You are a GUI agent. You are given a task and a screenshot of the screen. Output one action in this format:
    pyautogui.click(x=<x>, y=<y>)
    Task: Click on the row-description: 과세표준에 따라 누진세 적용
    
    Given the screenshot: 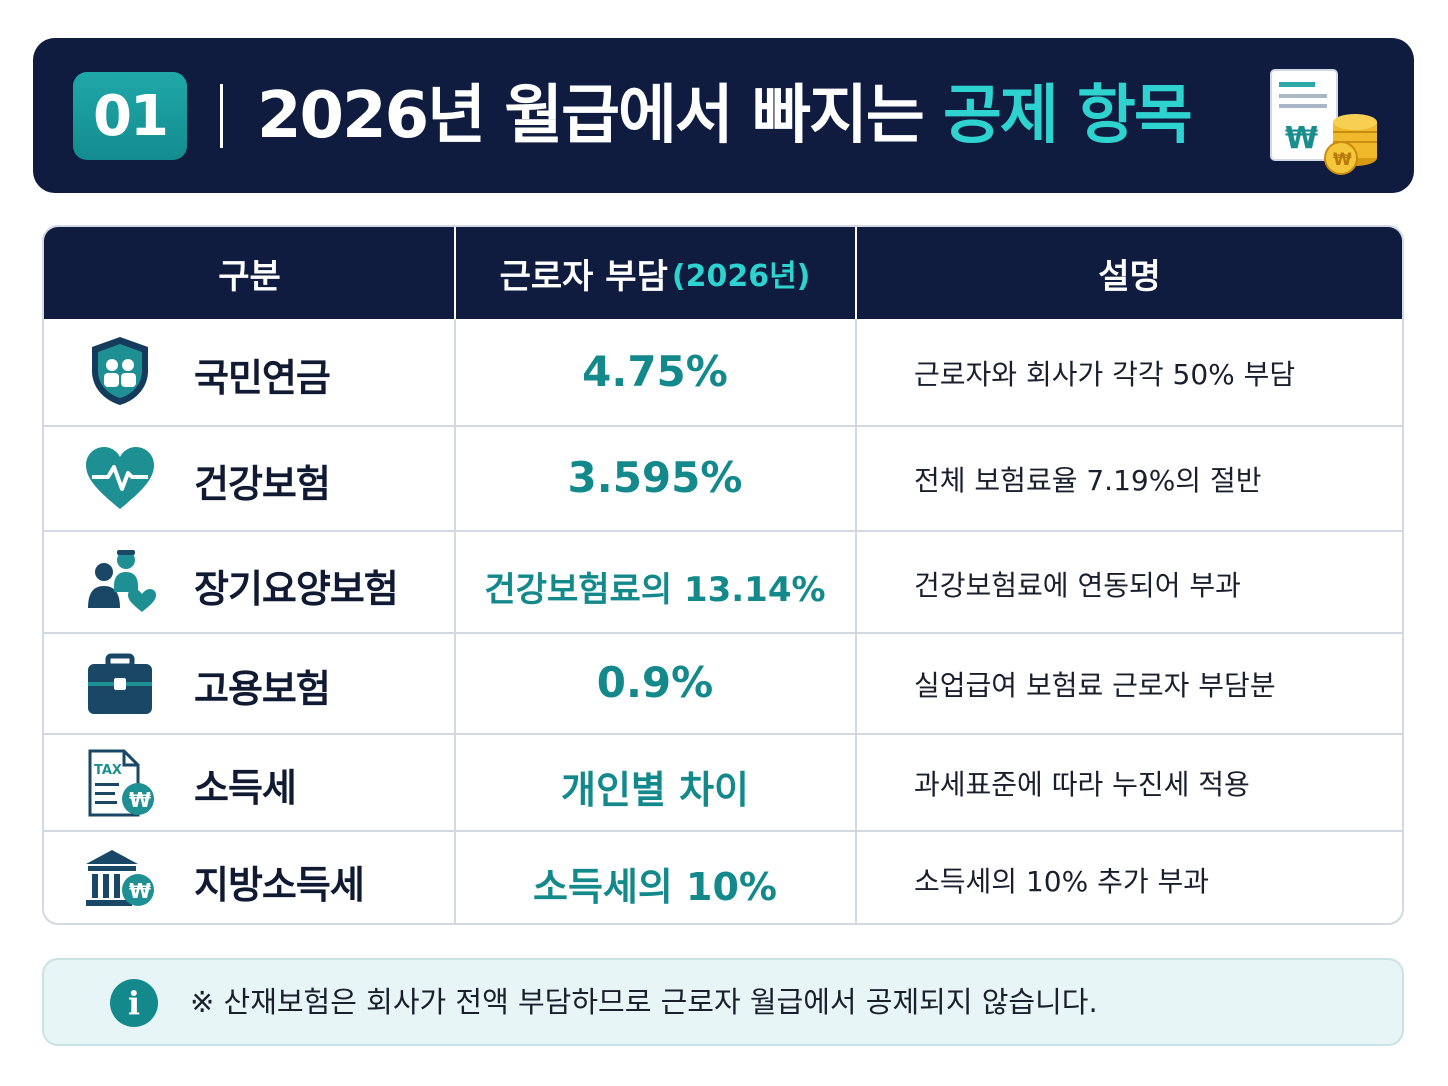 What is the action you would take?
    pyautogui.click(x=1082, y=784)
    